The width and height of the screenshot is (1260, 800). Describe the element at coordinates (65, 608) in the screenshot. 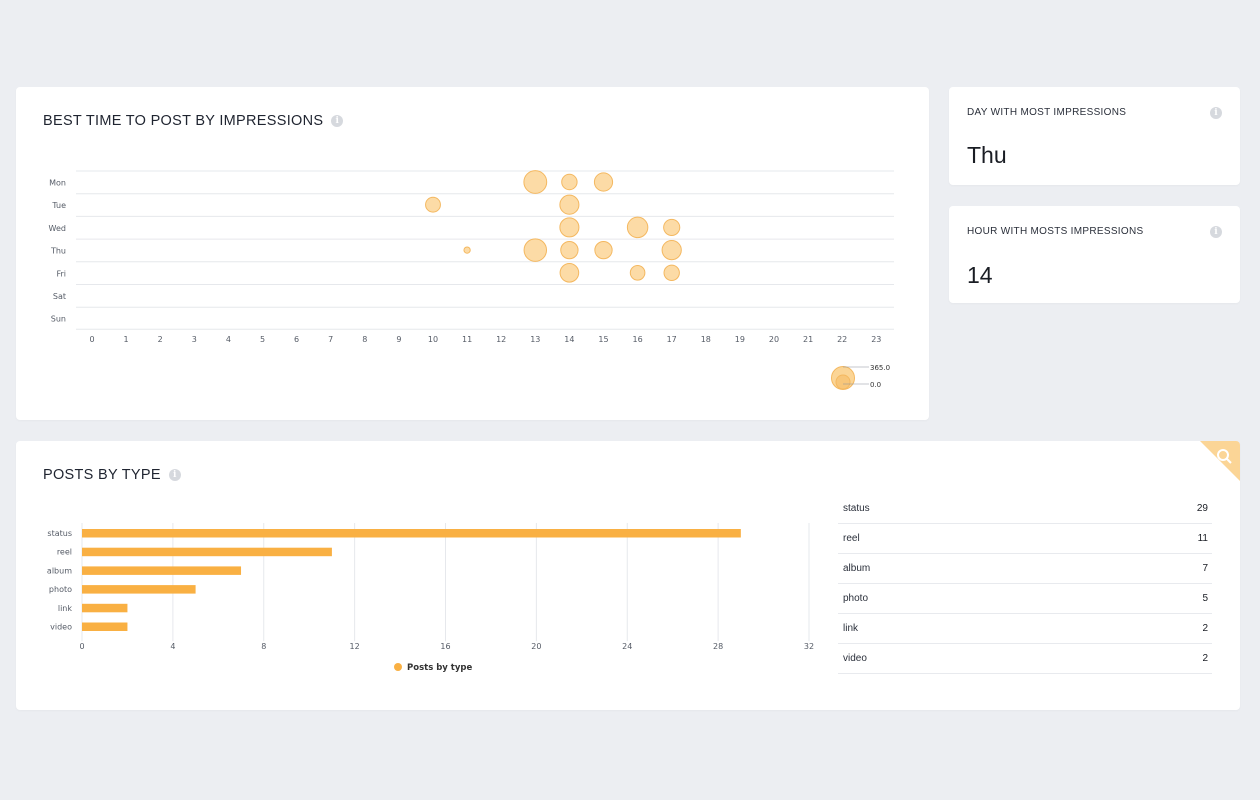

I see `category-label: link` at that location.